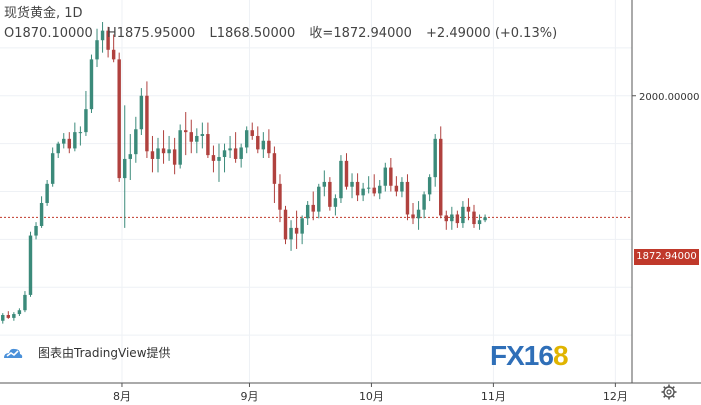 Image resolution: width=701 pixels, height=405 pixels. What do you see at coordinates (492, 33) in the screenshot?
I see `change-value: +2.49000 (+0.13%)` at bounding box center [492, 33].